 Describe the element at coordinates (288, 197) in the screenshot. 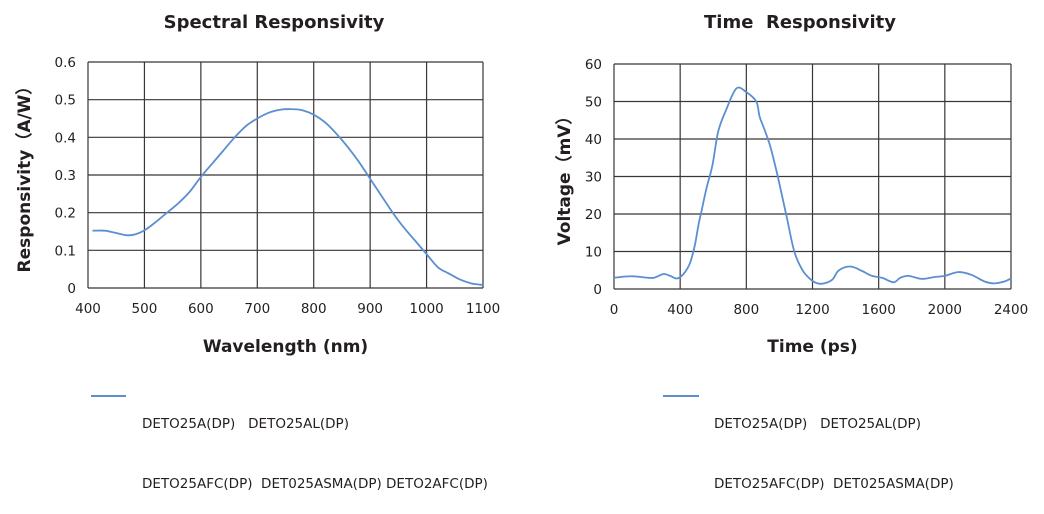

I see `spectral-series-line` at that location.